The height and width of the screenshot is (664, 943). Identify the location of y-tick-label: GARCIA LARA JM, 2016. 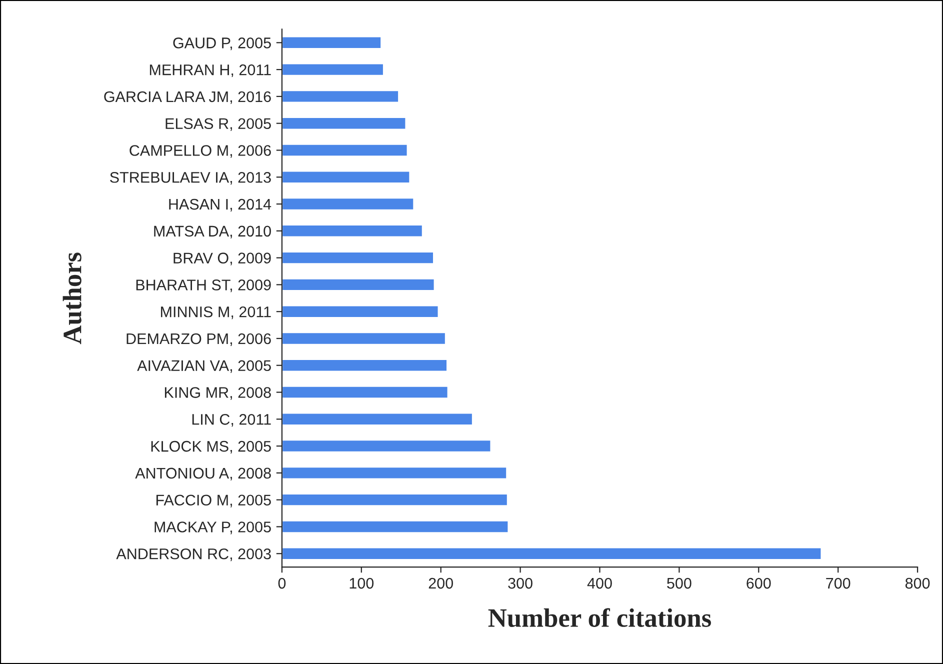
(187, 97).